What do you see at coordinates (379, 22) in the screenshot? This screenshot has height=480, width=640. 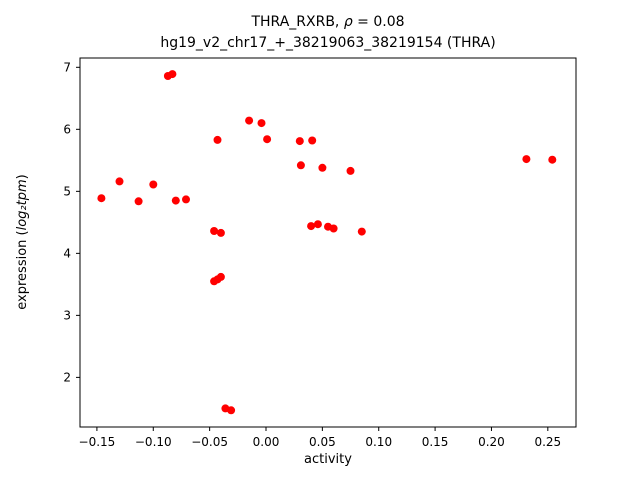 I see `chart-title-suffix: = 0.08` at bounding box center [379, 22].